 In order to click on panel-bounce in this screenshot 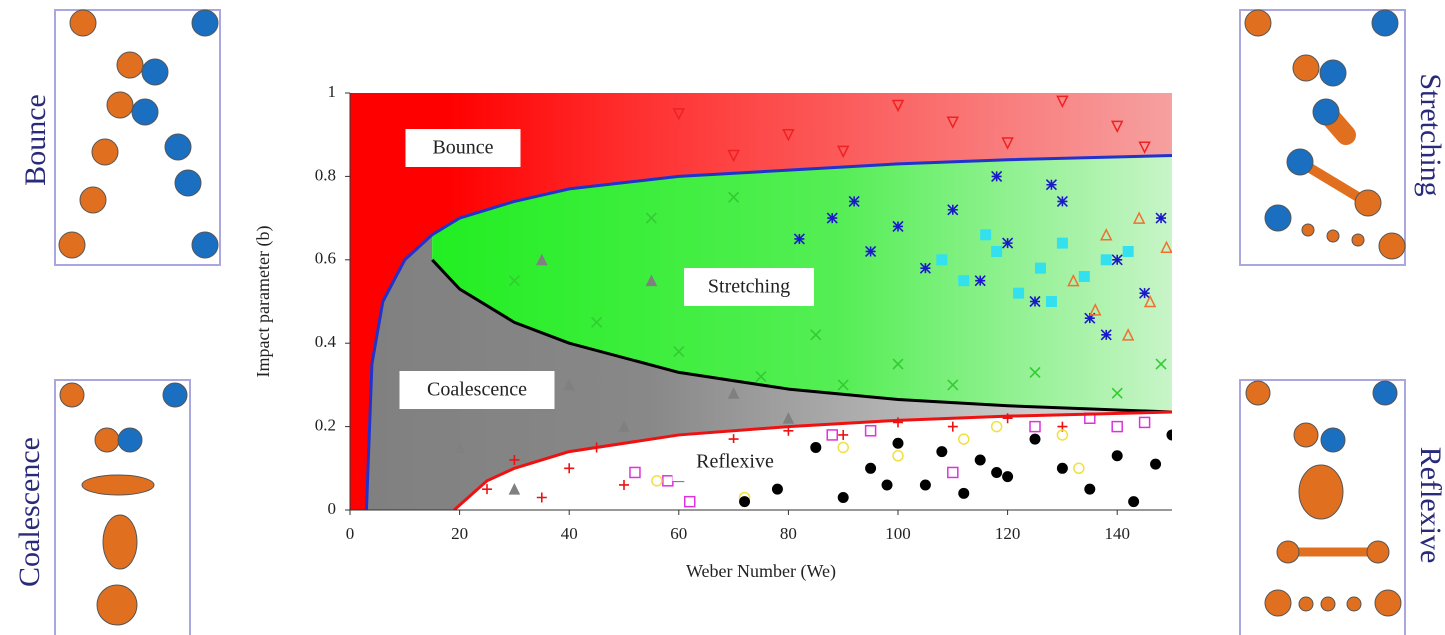, I will do `click(137, 137)`.